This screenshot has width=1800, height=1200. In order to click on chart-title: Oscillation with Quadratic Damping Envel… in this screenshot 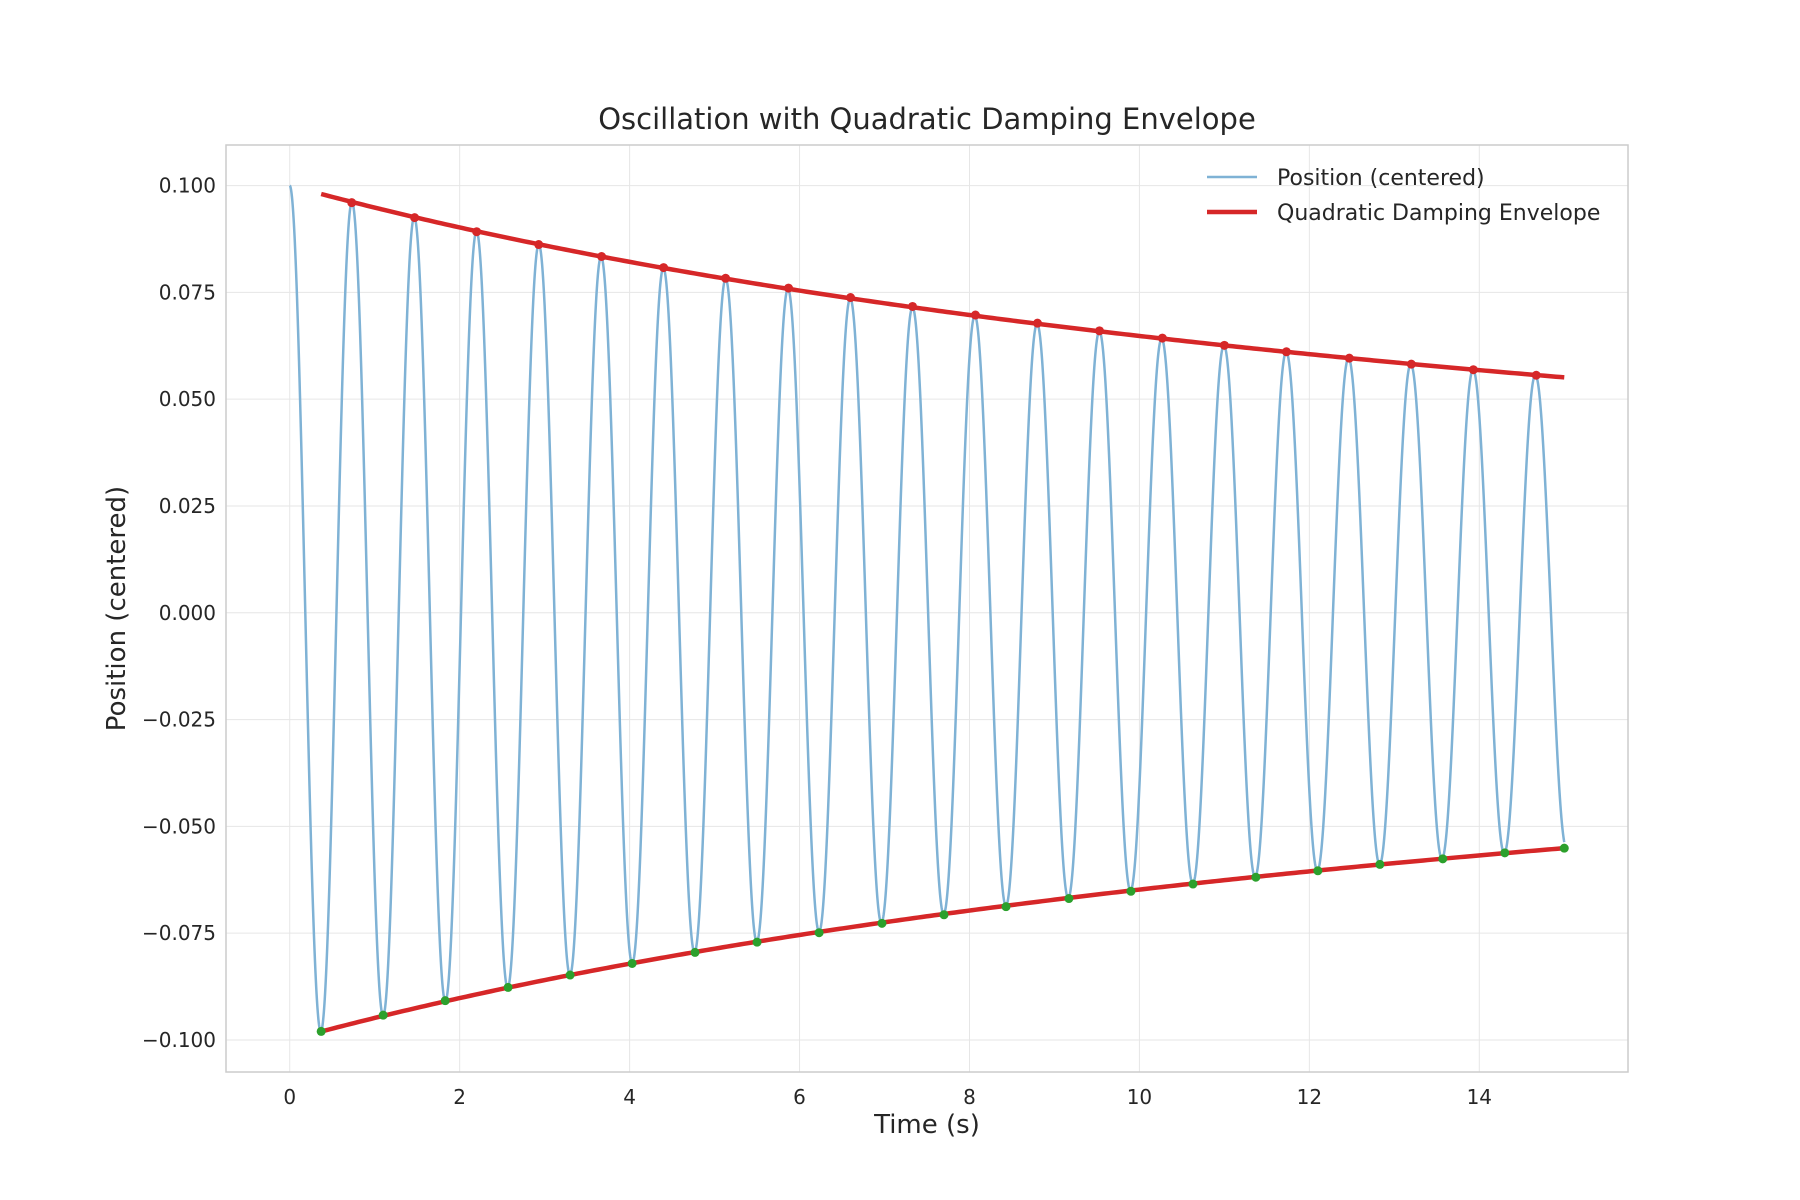, I will do `click(927, 119)`.